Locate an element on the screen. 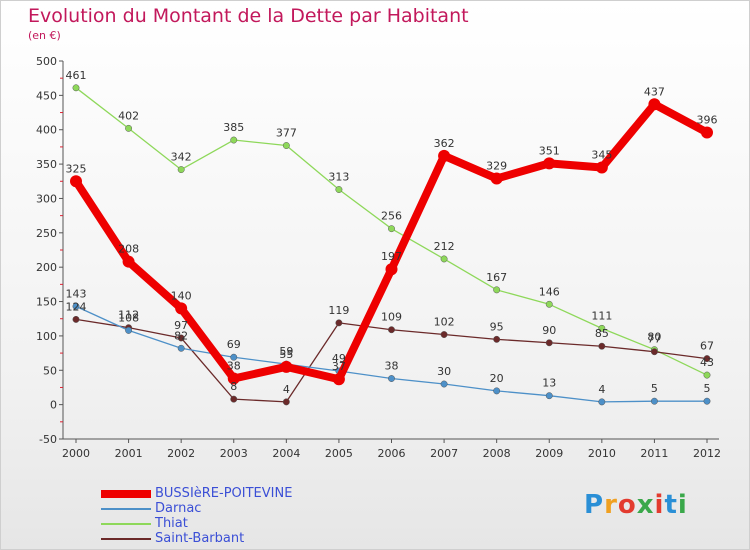 This screenshot has height=550, width=750. data-label: 13 is located at coordinates (549, 383).